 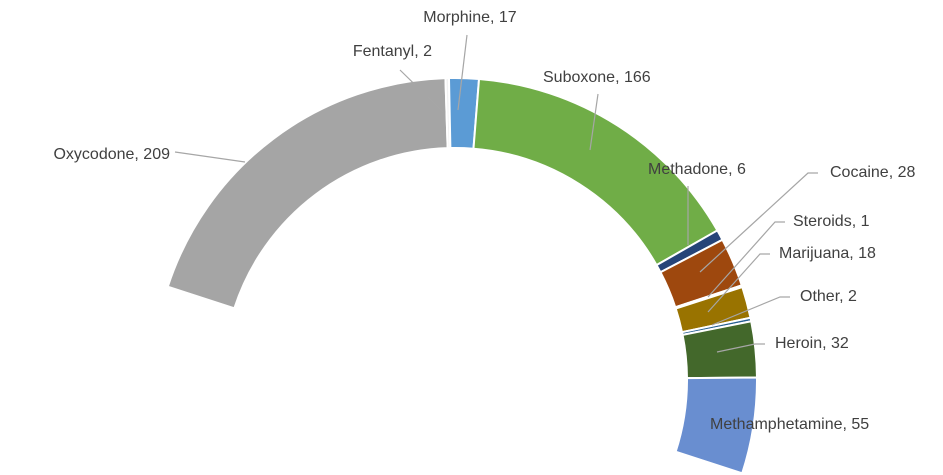 I want to click on data-label: Fentanyl, 2, so click(x=392, y=51).